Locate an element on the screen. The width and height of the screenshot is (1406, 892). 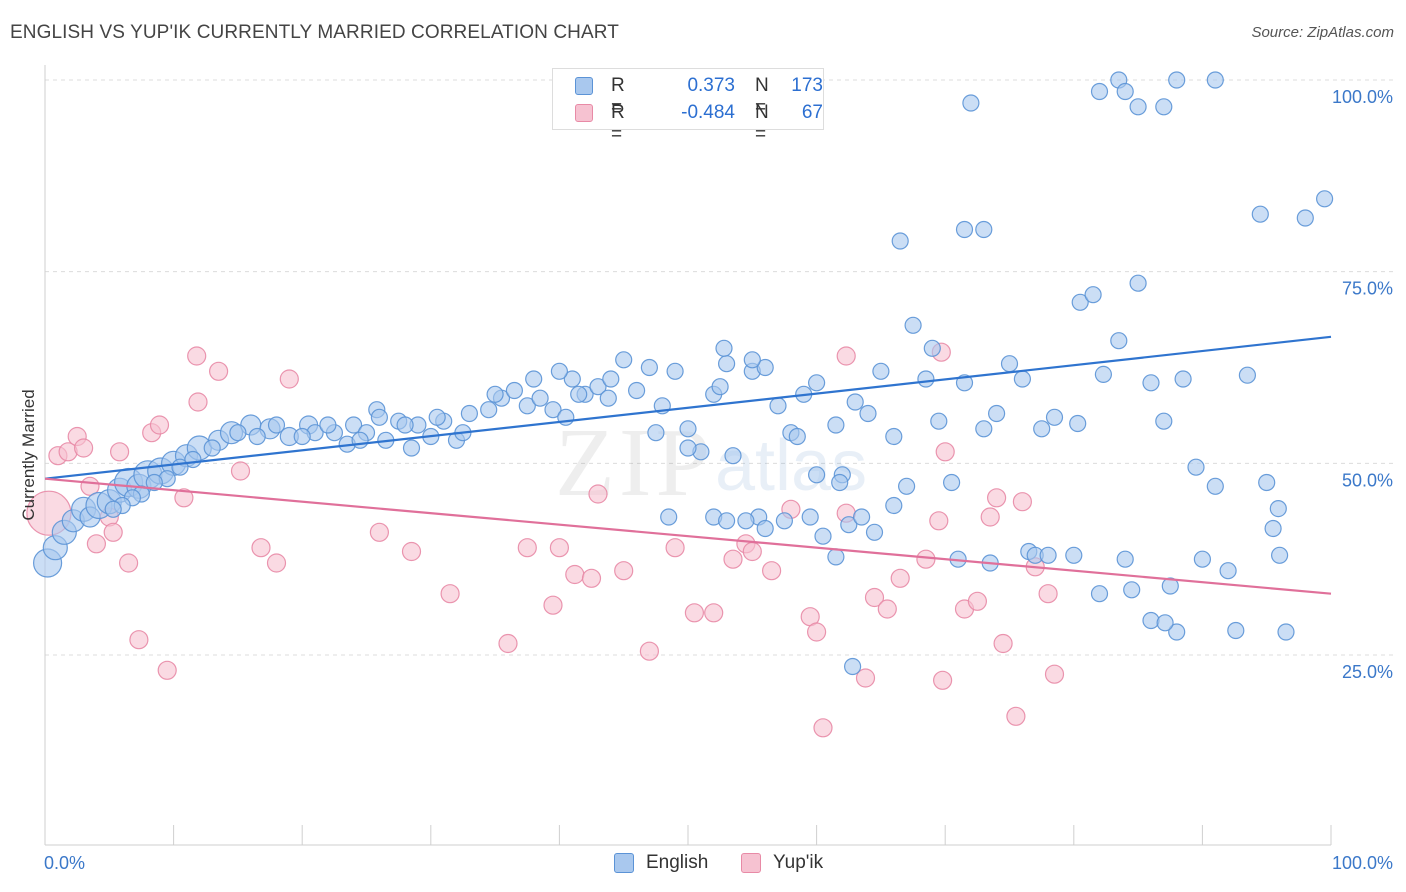
yupik-n-label: N = is located at coordinates (762, 123).